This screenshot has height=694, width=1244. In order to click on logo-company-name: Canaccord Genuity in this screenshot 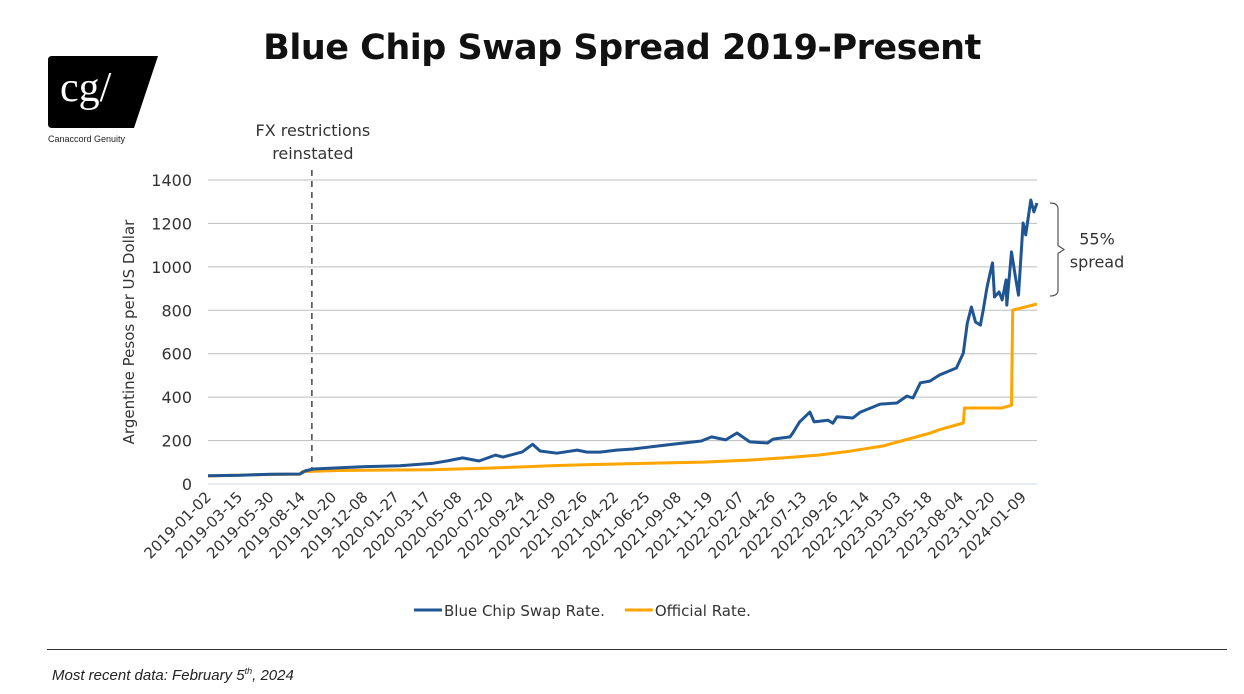, I will do `click(87, 139)`.